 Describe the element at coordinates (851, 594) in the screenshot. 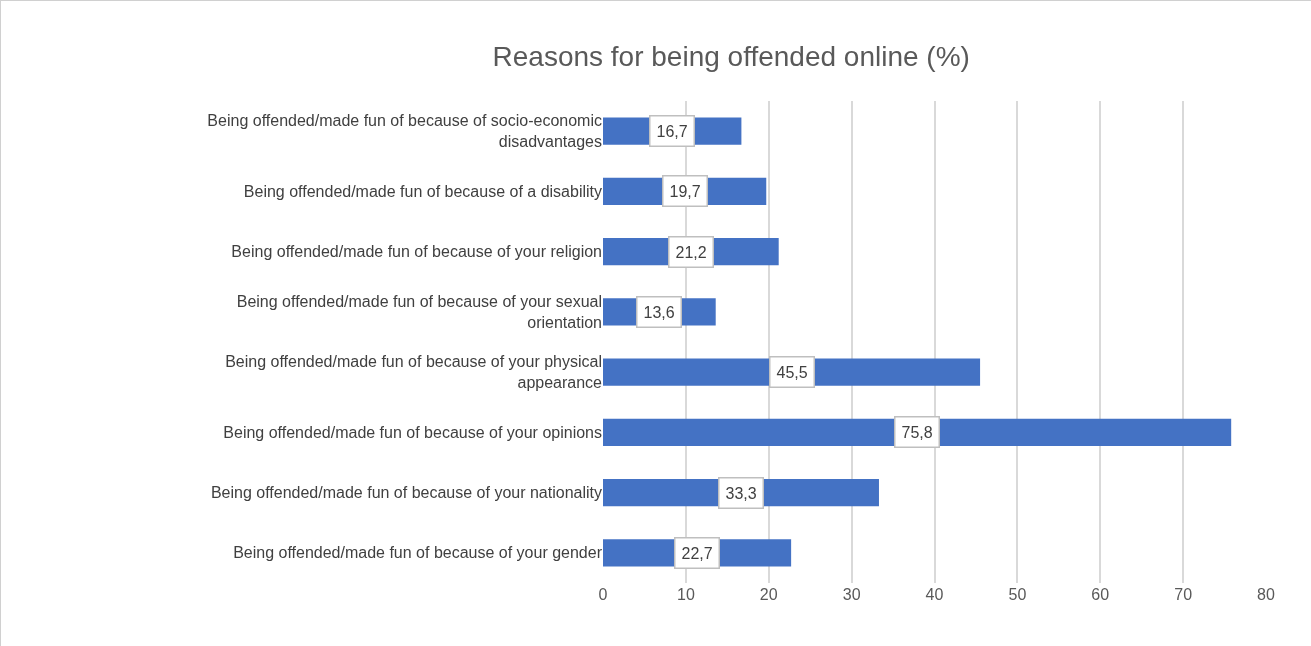

I see `x-tick-label: 30` at that location.